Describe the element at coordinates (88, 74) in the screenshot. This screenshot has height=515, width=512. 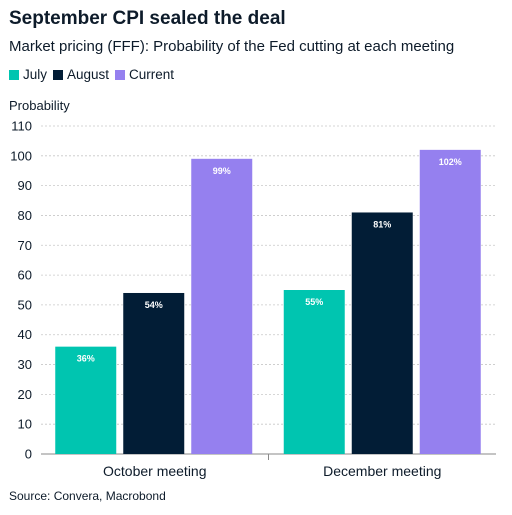
I see `legend-label: August` at that location.